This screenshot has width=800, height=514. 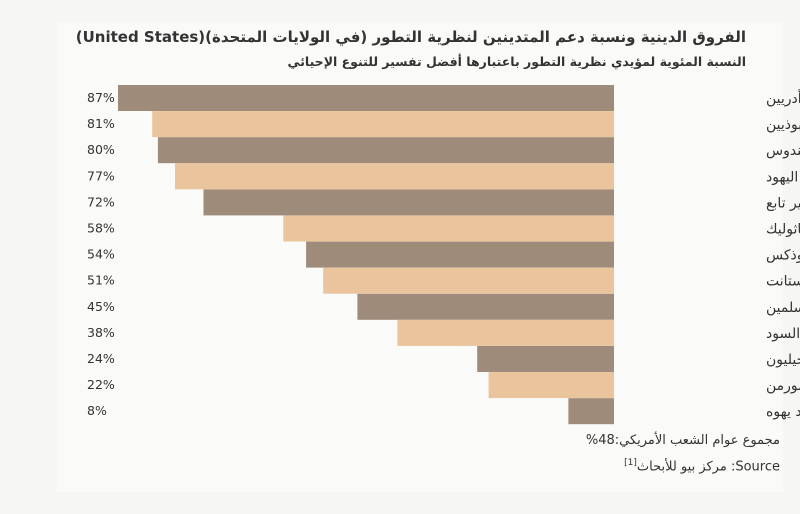 What do you see at coordinates (682, 440) in the screenshot?
I see `total-note: مجموع عوام الشعب الأمريكي:48%` at bounding box center [682, 440].